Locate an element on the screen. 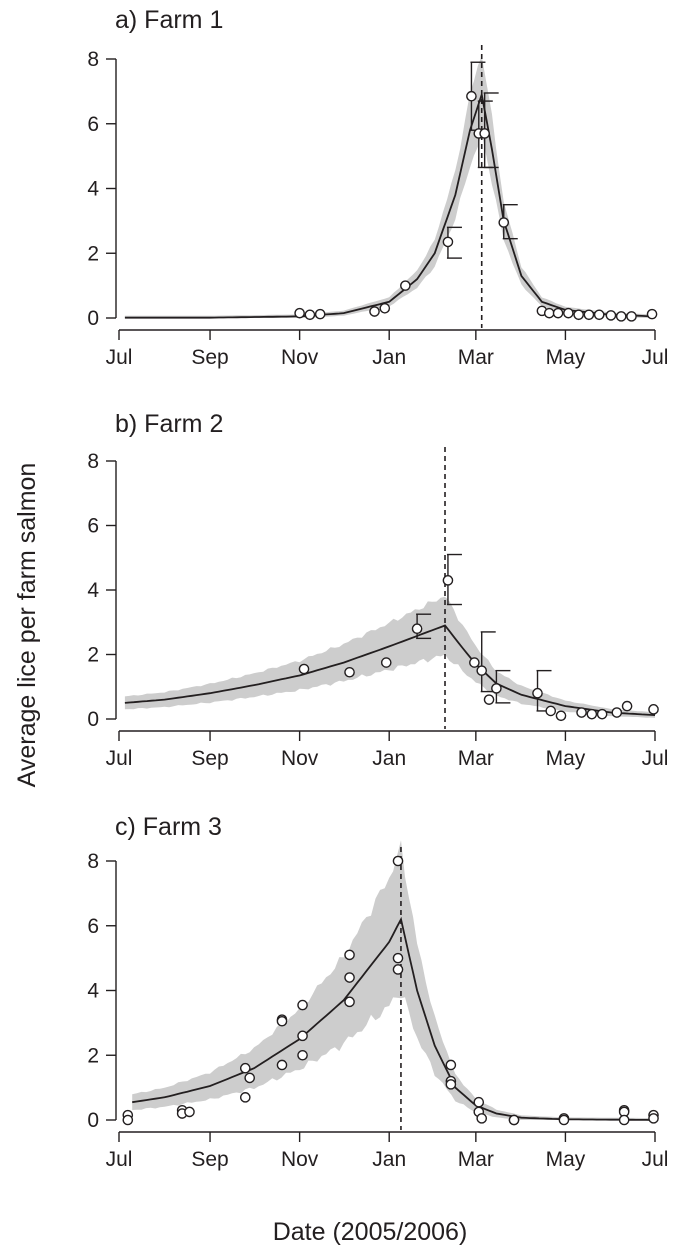 The height and width of the screenshot is (1251, 685). confidence-band is located at coordinates (389, 657).